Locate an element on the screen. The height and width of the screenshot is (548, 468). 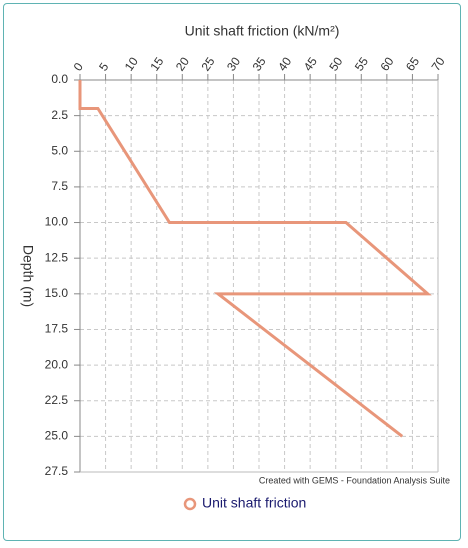
x-tick-label: 65 is located at coordinates (412, 63).